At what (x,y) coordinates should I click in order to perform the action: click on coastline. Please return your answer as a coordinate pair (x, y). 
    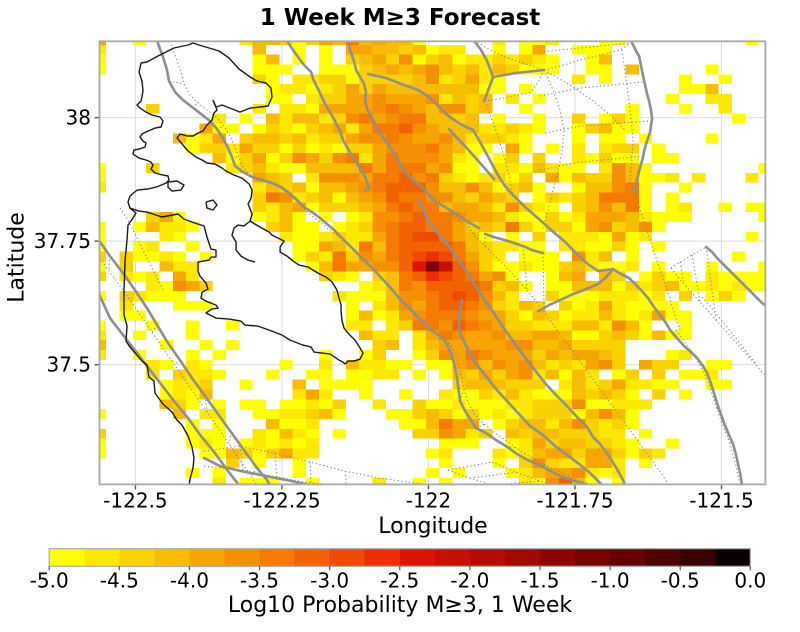
    Looking at the image, I should click on (211, 205).